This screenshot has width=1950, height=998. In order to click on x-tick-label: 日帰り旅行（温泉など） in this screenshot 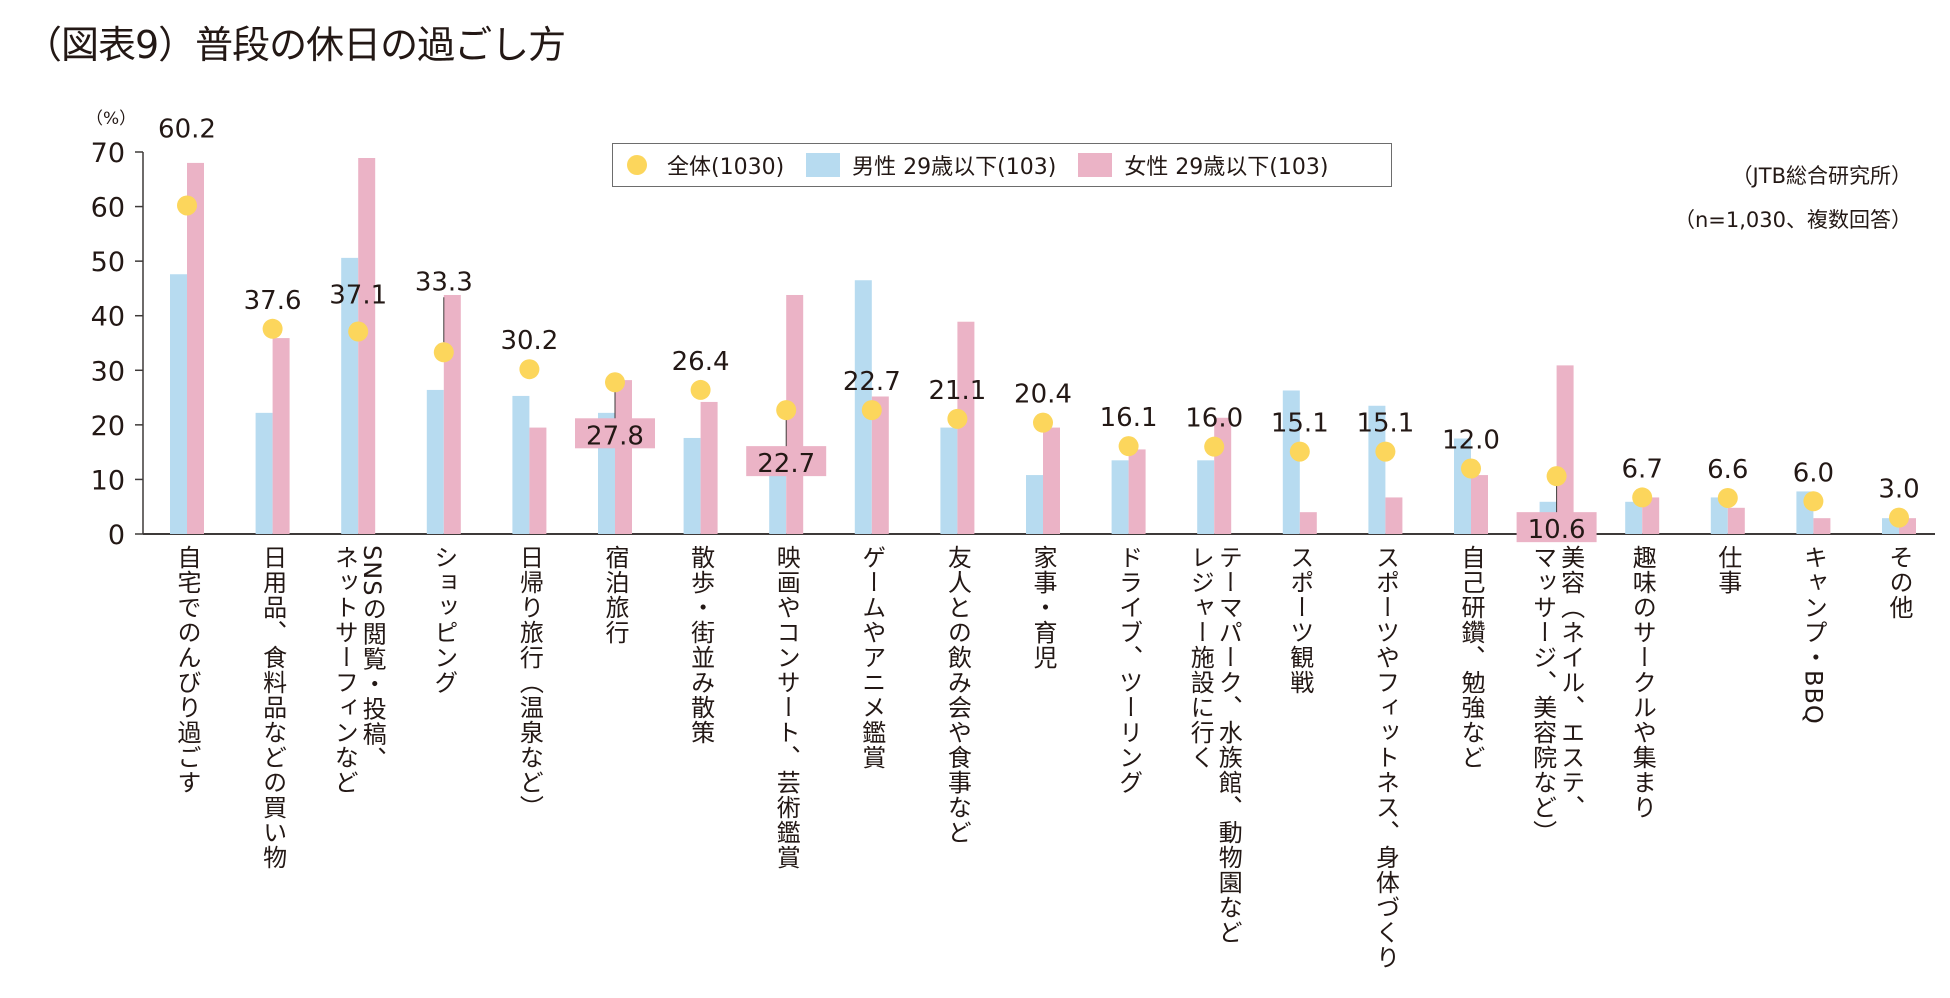, I will do `click(529, 682)`.